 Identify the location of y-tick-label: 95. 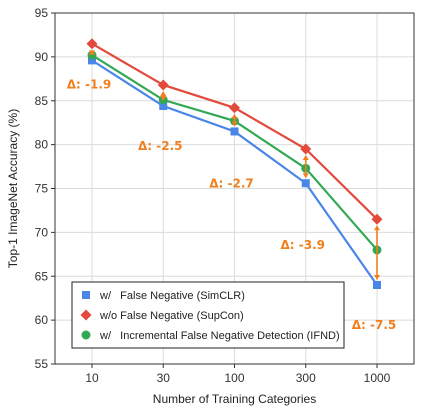
(42, 13).